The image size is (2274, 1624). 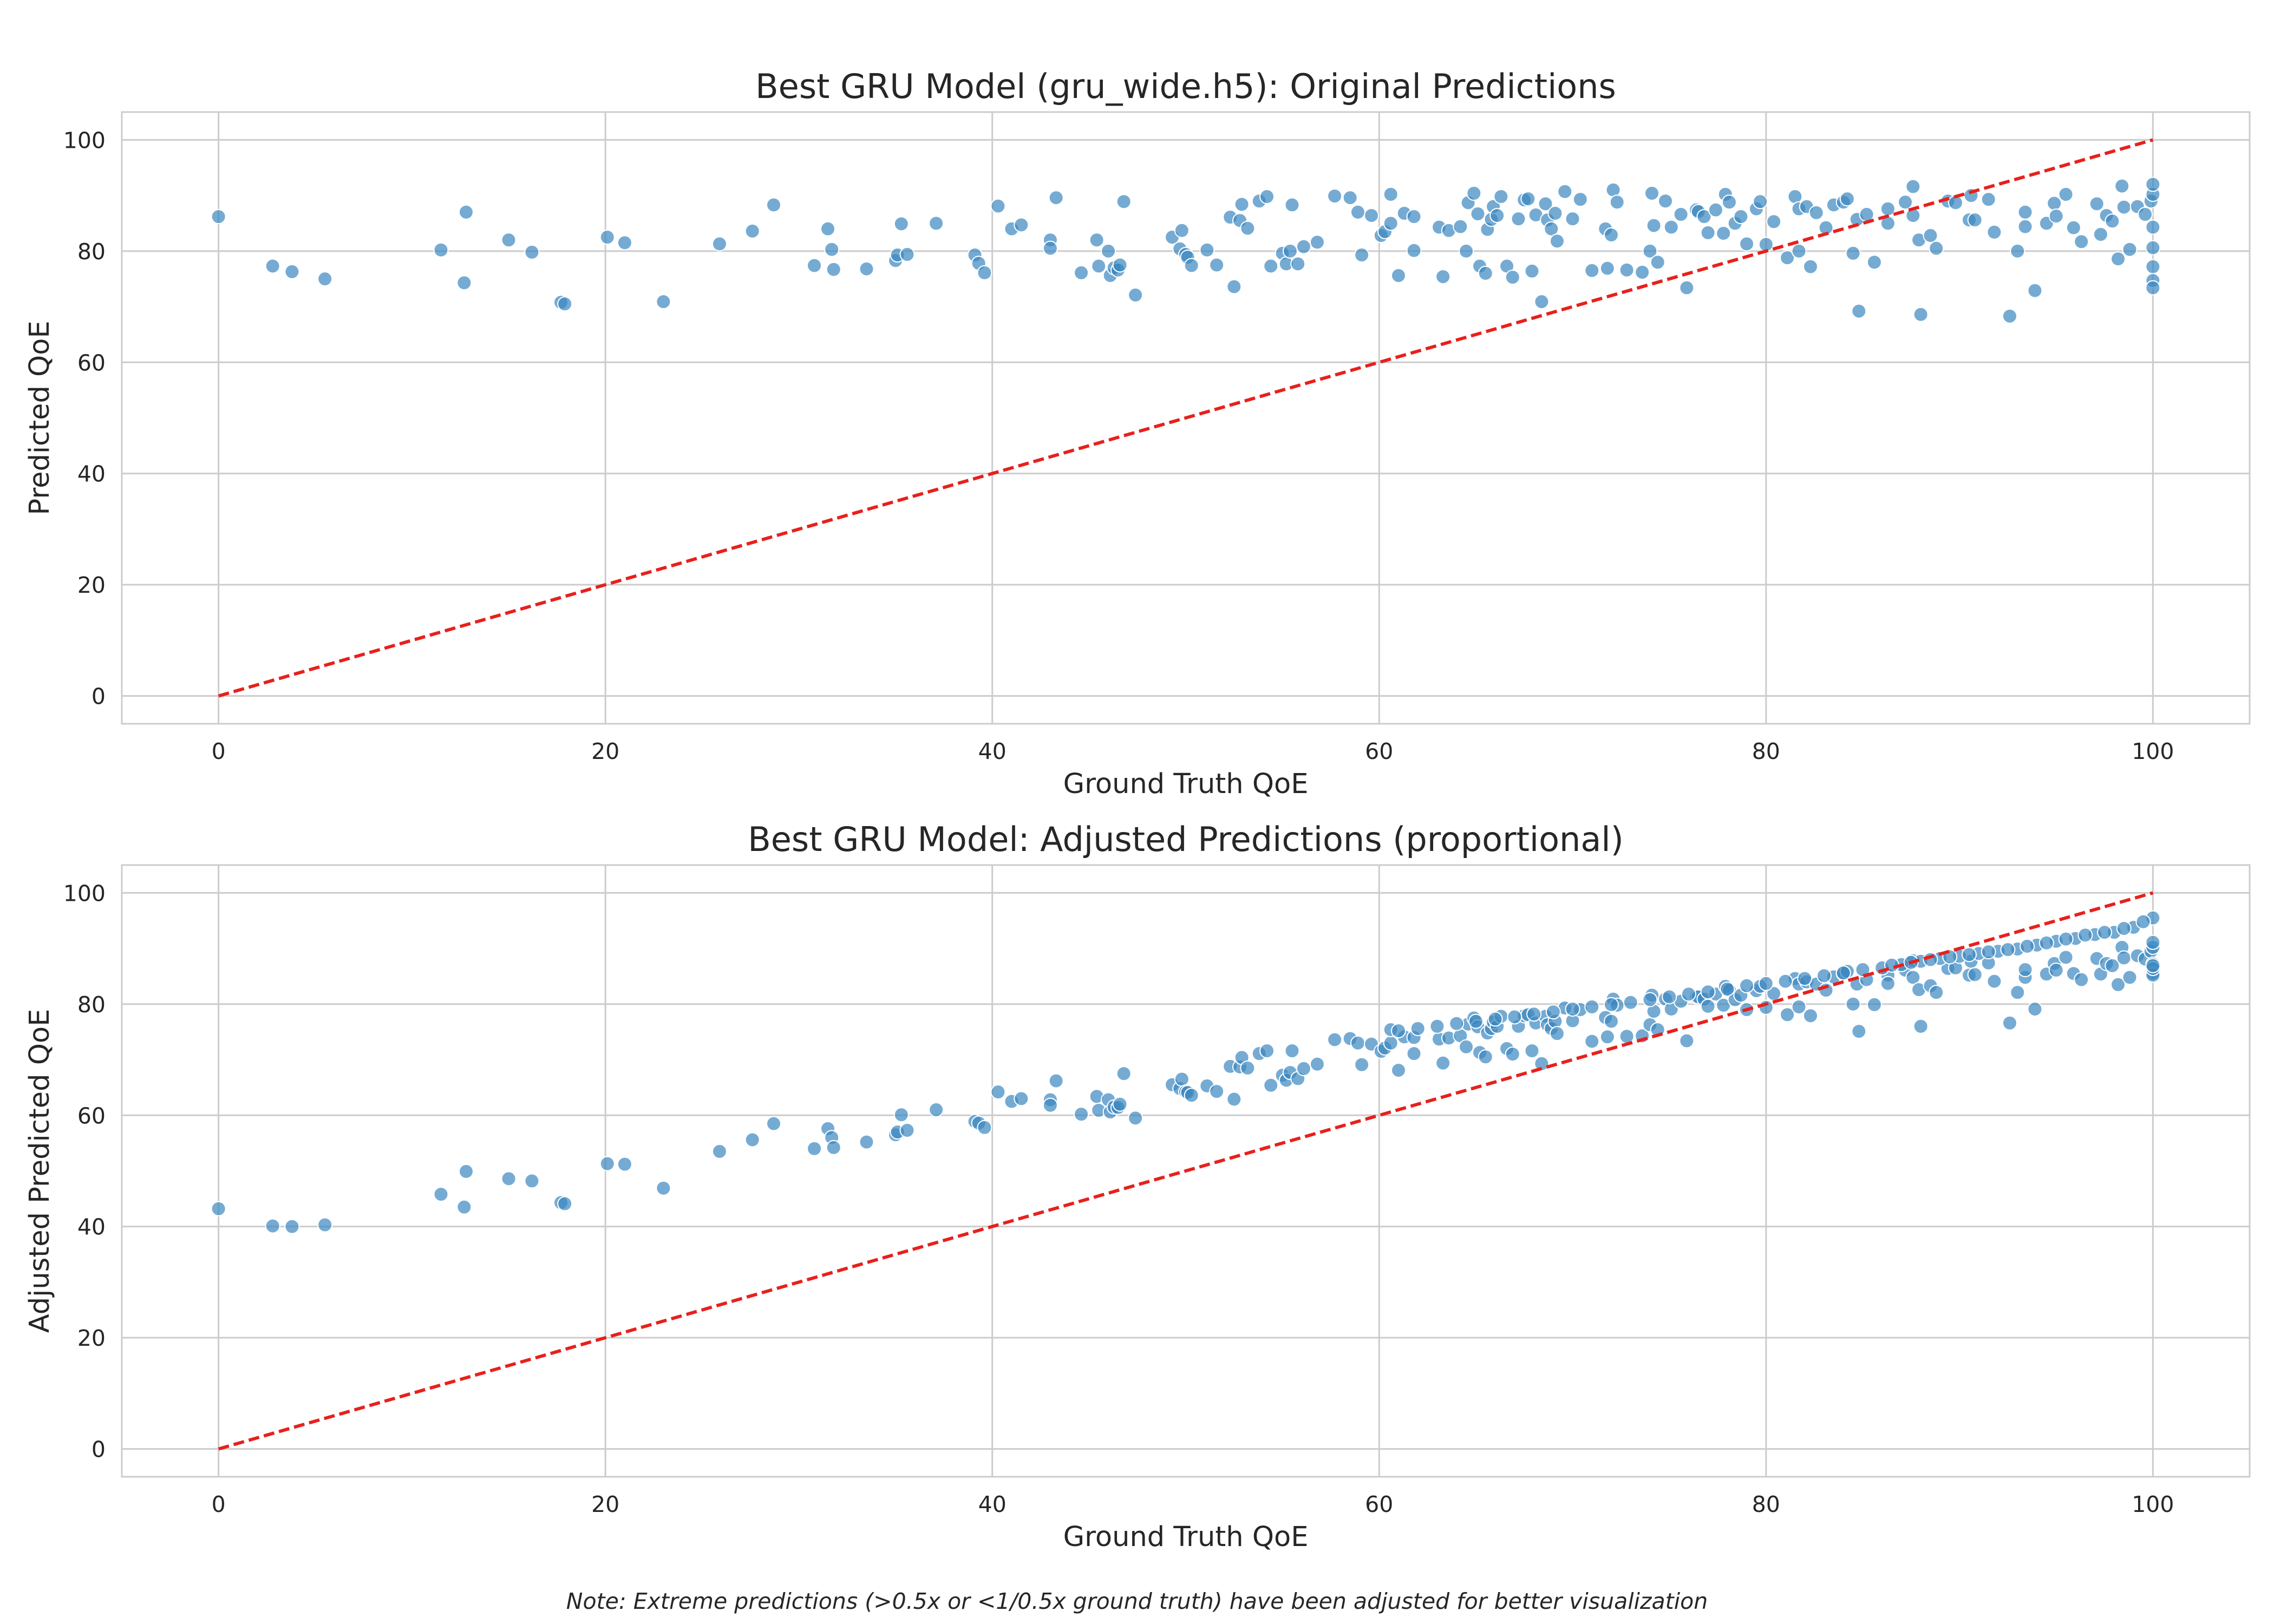 I want to click on y-tick-label: 20, so click(x=91, y=585).